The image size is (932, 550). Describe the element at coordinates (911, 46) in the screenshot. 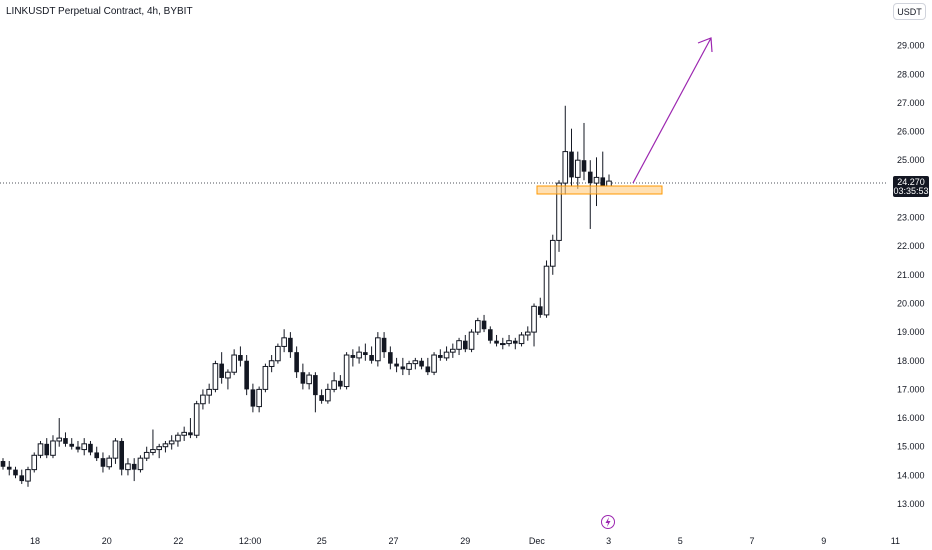

I see `y-tick-label: 29.000` at that location.